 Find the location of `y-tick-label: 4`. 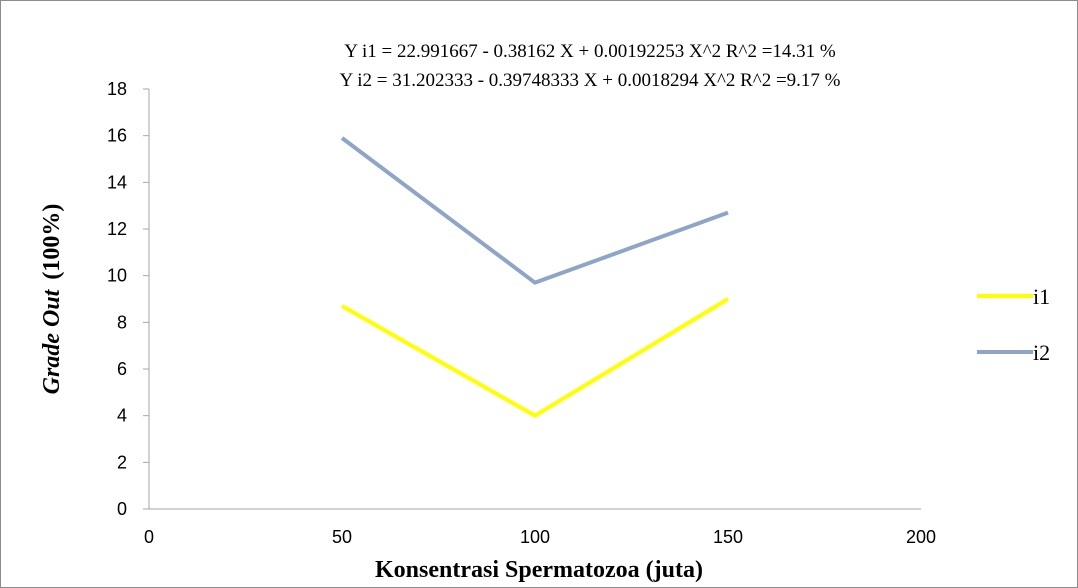

y-tick-label: 4 is located at coordinates (122, 416).